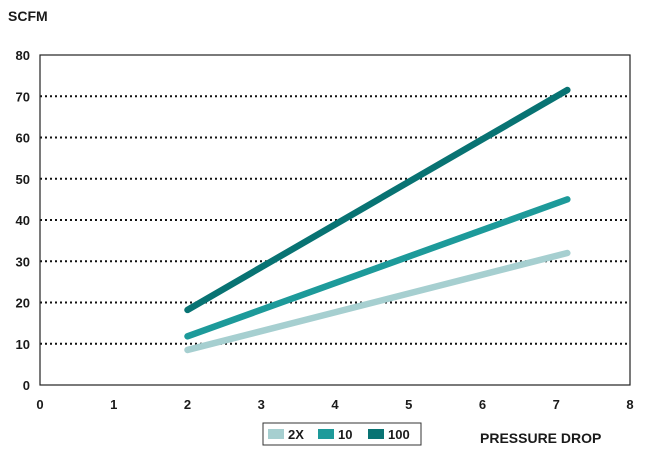 The image size is (653, 451). Describe the element at coordinates (23, 344) in the screenshot. I see `y-tick-label: 10` at that location.